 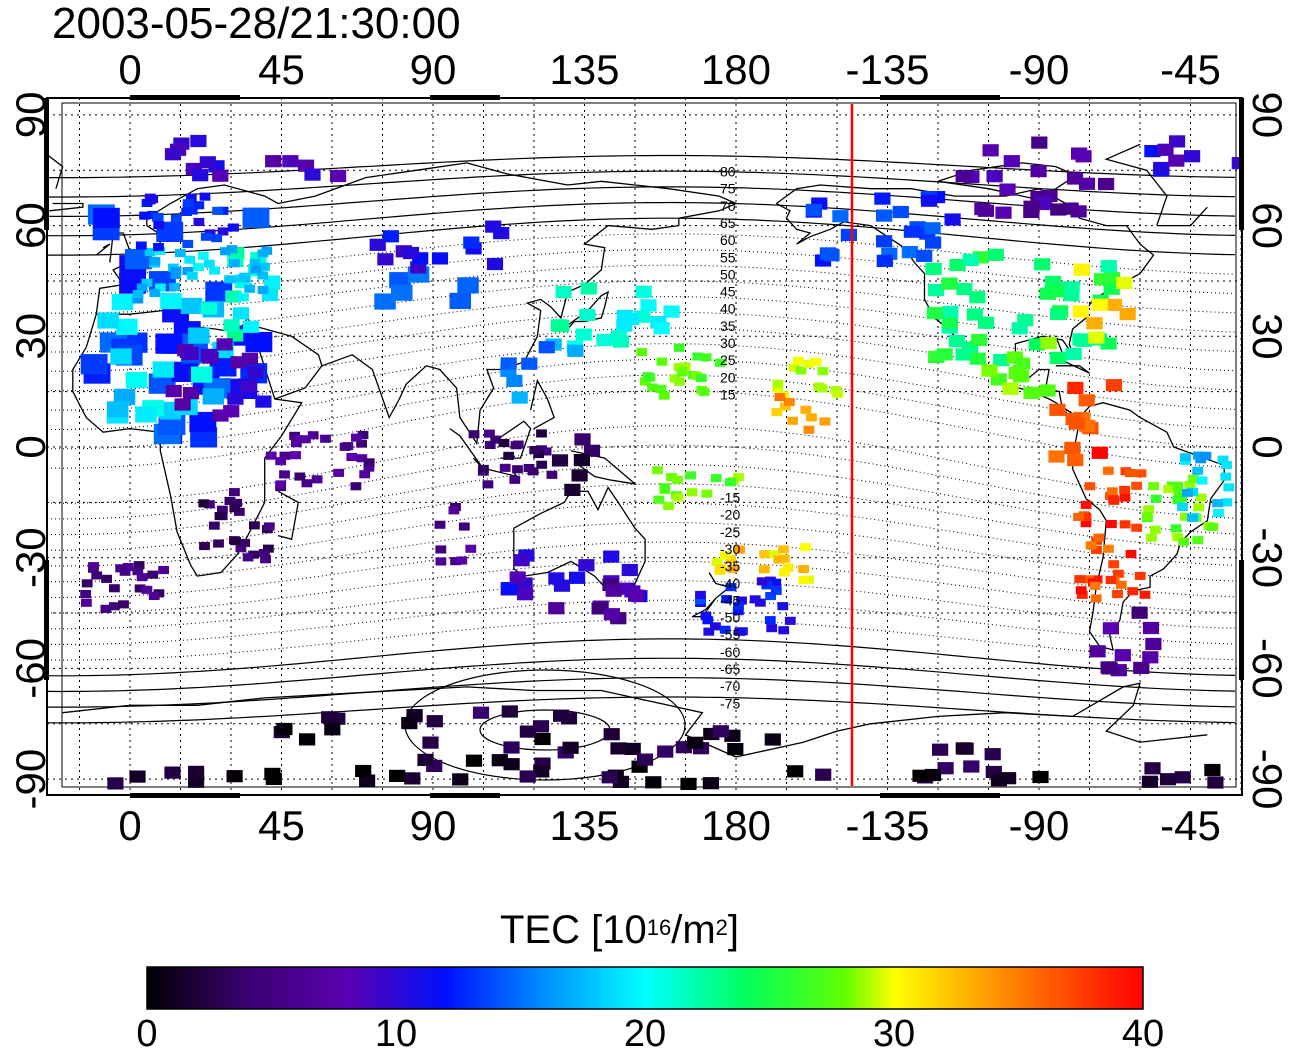 What do you see at coordinates (730, 532) in the screenshot?
I see `contour-label: -25` at bounding box center [730, 532].